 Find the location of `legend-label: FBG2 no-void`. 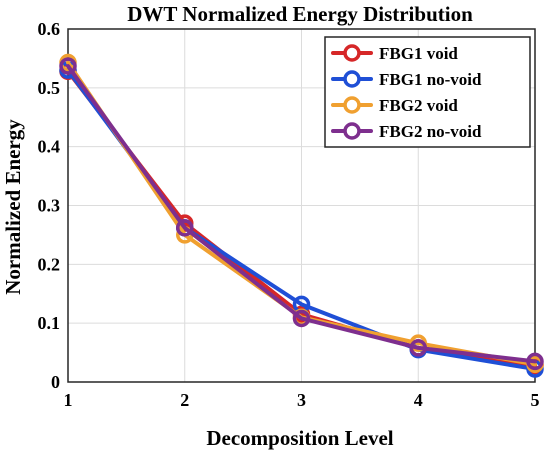

legend-label: FBG2 no-void is located at coordinates (430, 131).